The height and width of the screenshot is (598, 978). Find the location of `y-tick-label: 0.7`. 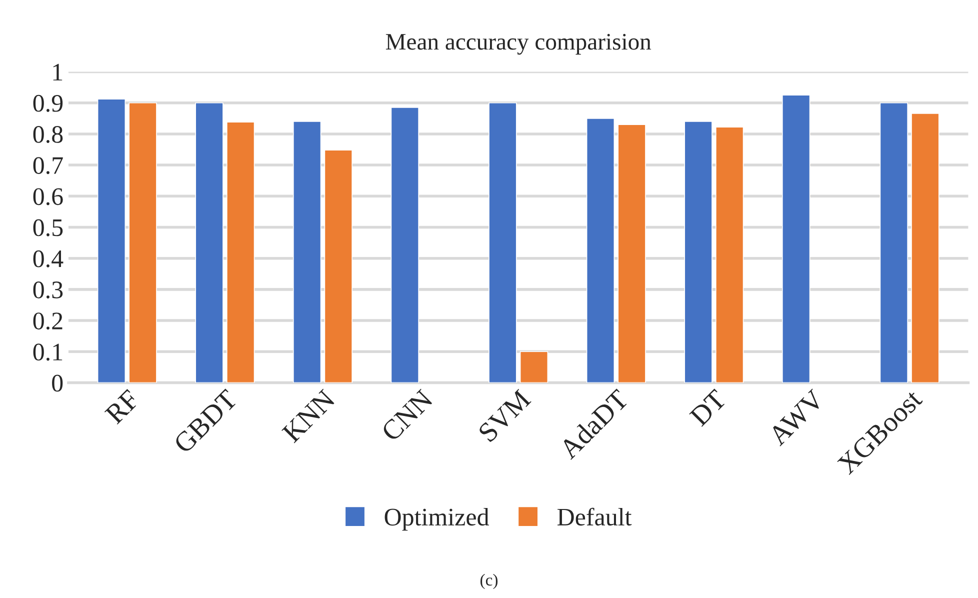

y-tick-label: 0.7 is located at coordinates (48, 165).